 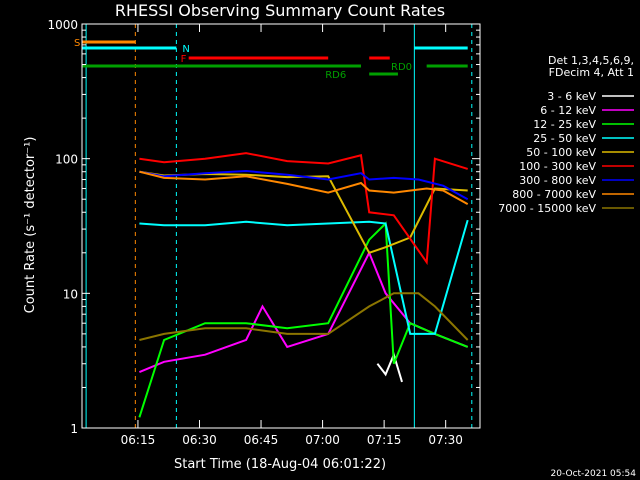 I want to click on legend-header: FDecim 4, Att 1, so click(x=591, y=72).